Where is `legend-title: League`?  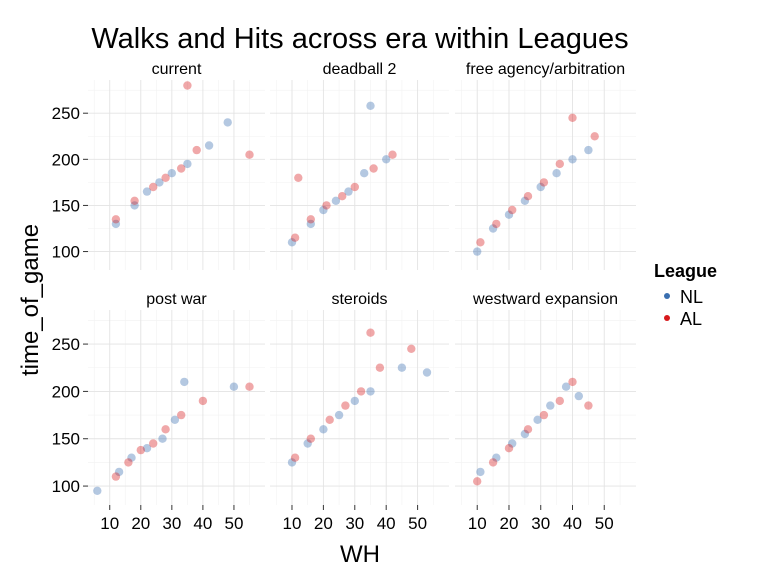 legend-title: League is located at coordinates (685, 271).